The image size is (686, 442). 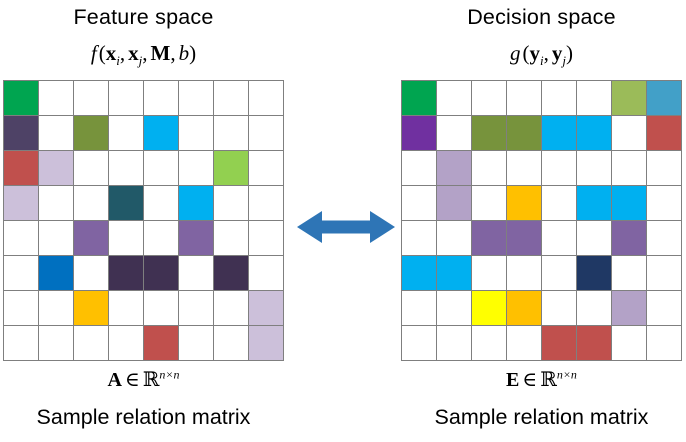 I want to click on real-numbers-symbol: ℝ, so click(x=548, y=380).